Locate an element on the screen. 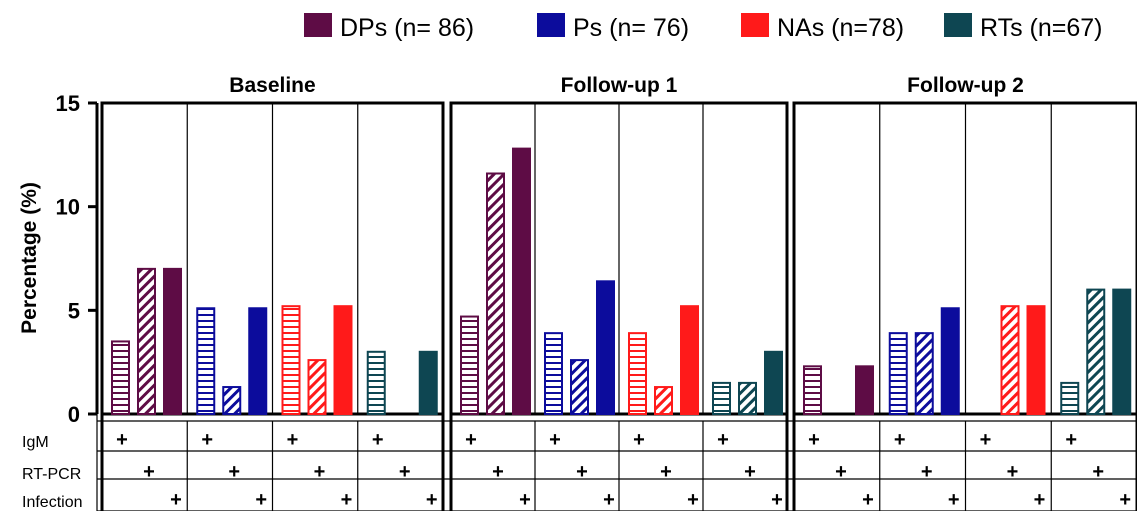 The width and height of the screenshot is (1137, 511). legend-label: DPs (n= 86) is located at coordinates (407, 28).